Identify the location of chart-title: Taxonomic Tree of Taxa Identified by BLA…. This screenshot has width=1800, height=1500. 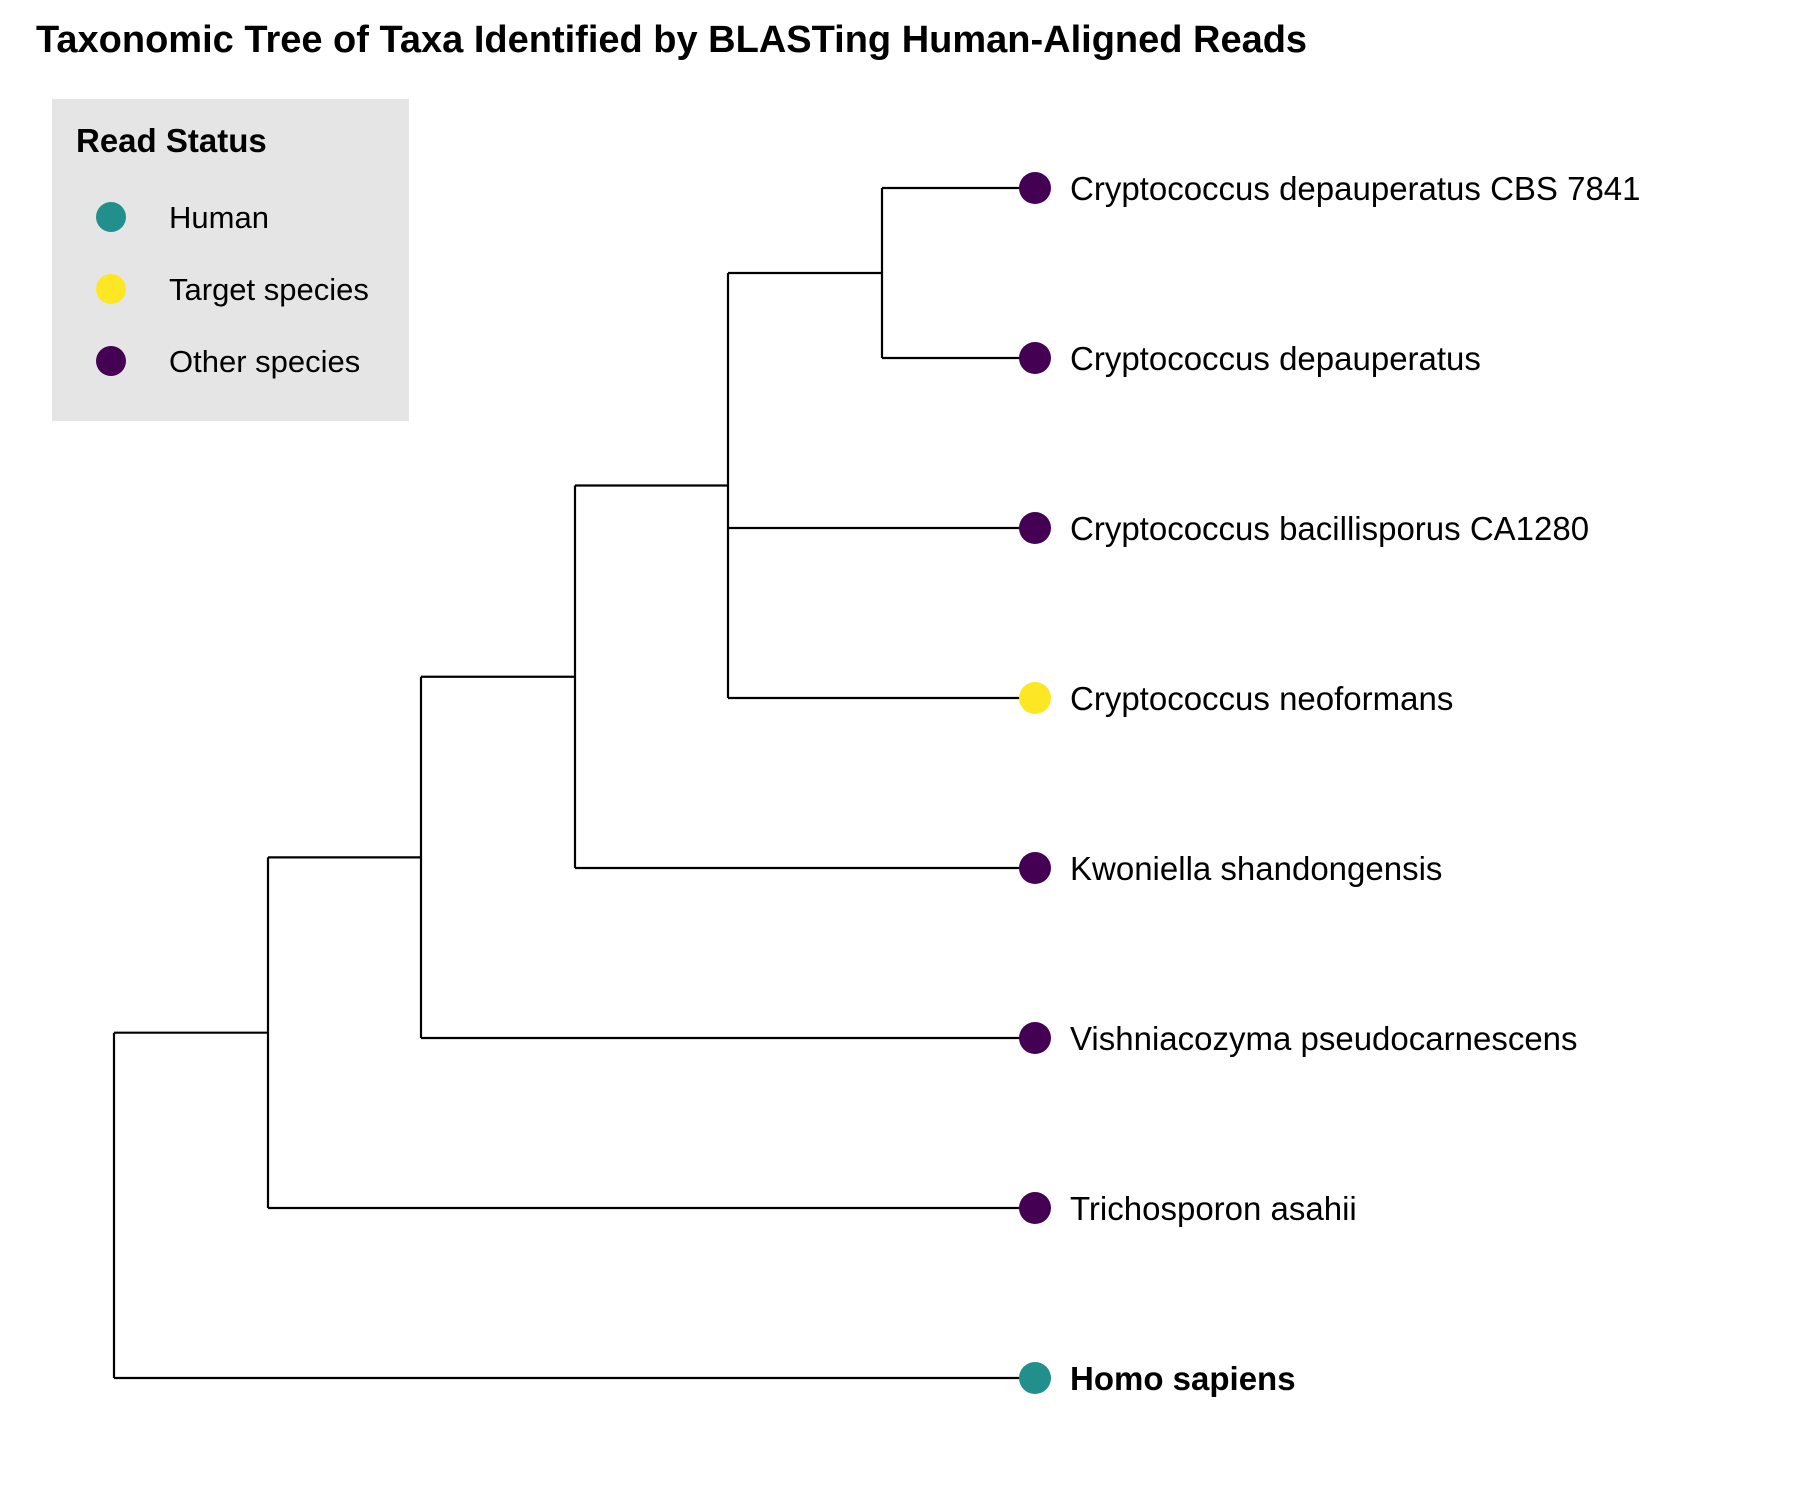
(671, 40).